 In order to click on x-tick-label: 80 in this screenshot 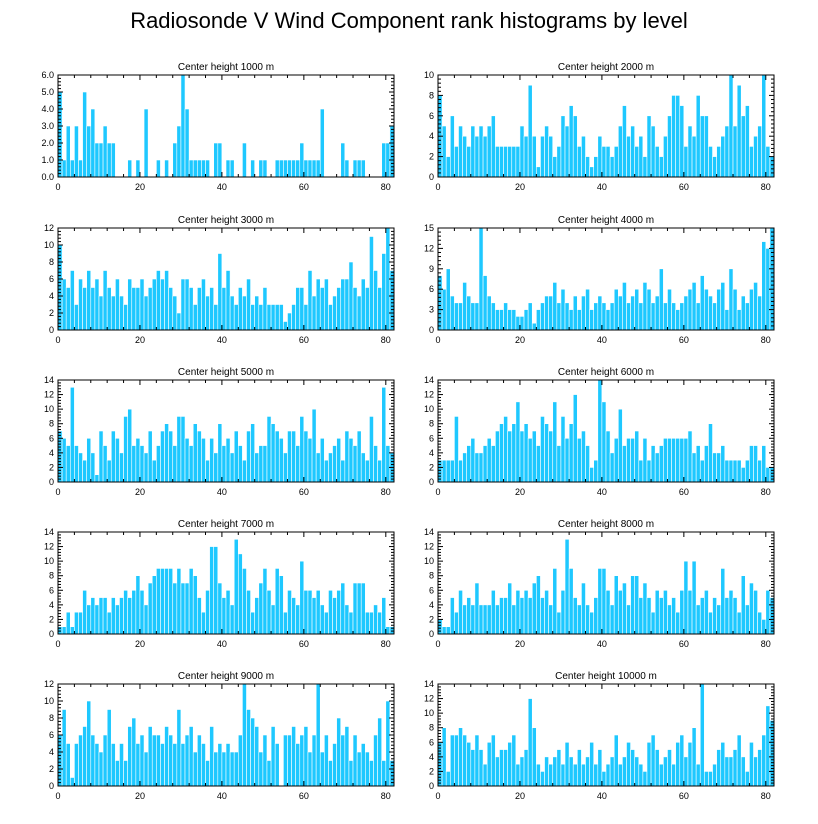, I will do `click(386, 340)`.